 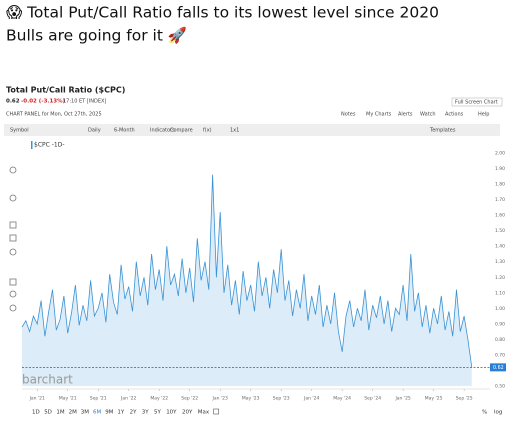 I want to click on y-tick-label: 0.80, so click(x=500, y=340).